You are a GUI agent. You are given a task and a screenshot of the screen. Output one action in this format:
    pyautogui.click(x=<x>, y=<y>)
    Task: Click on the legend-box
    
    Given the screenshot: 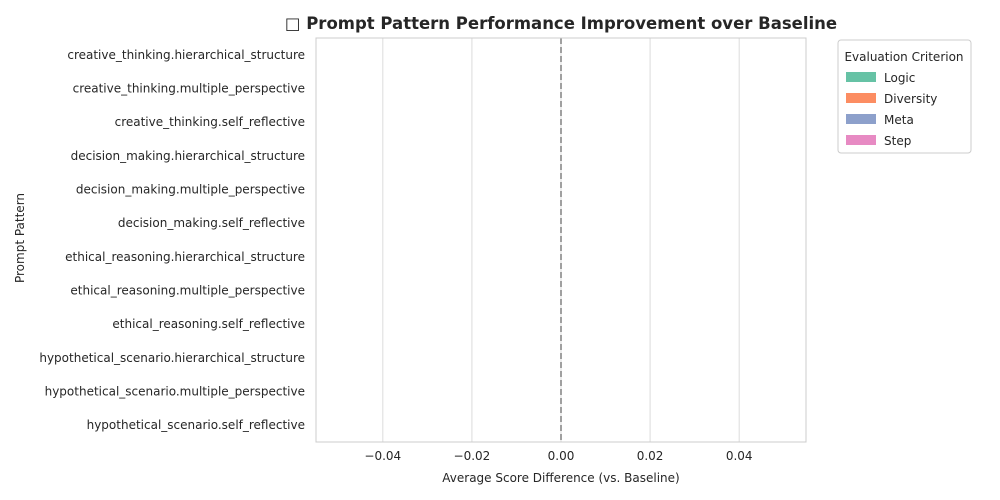 What is the action you would take?
    pyautogui.click(x=904, y=96)
    